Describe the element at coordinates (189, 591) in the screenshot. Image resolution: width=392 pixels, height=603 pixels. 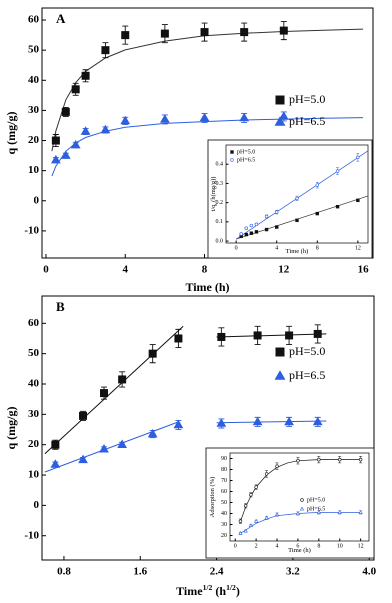
I see `x-axis-label-part: Time` at that location.